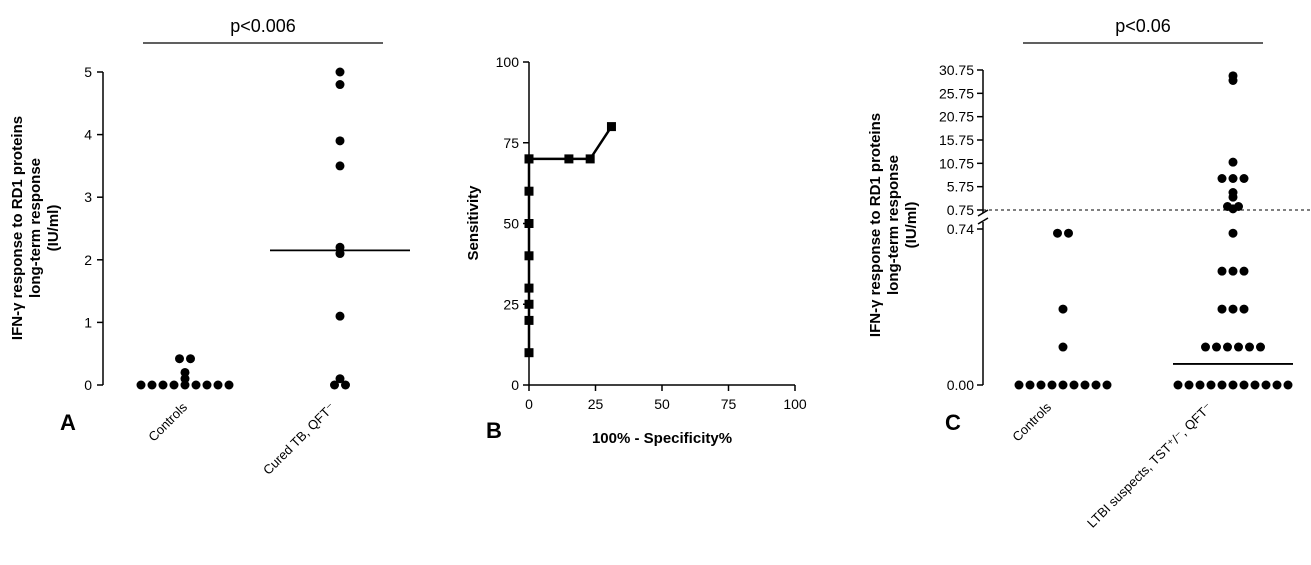 The image size is (1311, 565). I want to click on x-ticks-b: 0 25 50 75 100, so click(666, 398).